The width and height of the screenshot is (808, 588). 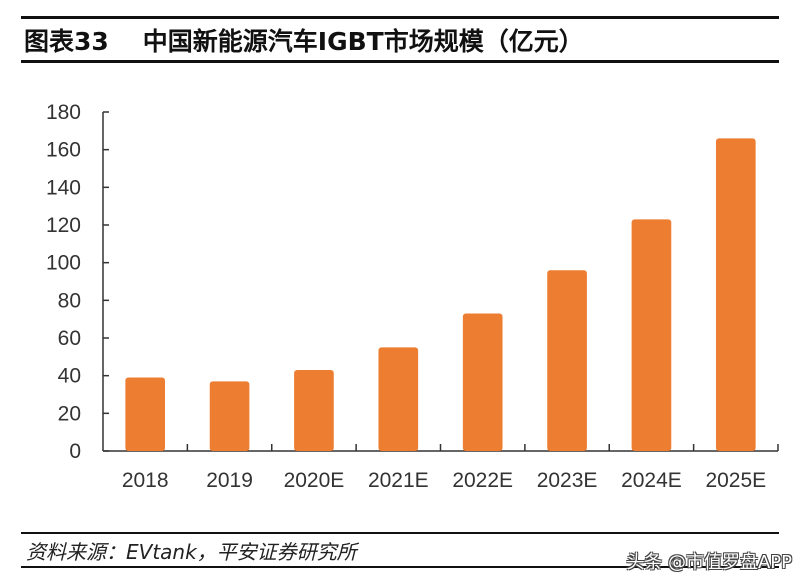 What do you see at coordinates (66, 41) in the screenshot?
I see `figure-number: 图表33` at bounding box center [66, 41].